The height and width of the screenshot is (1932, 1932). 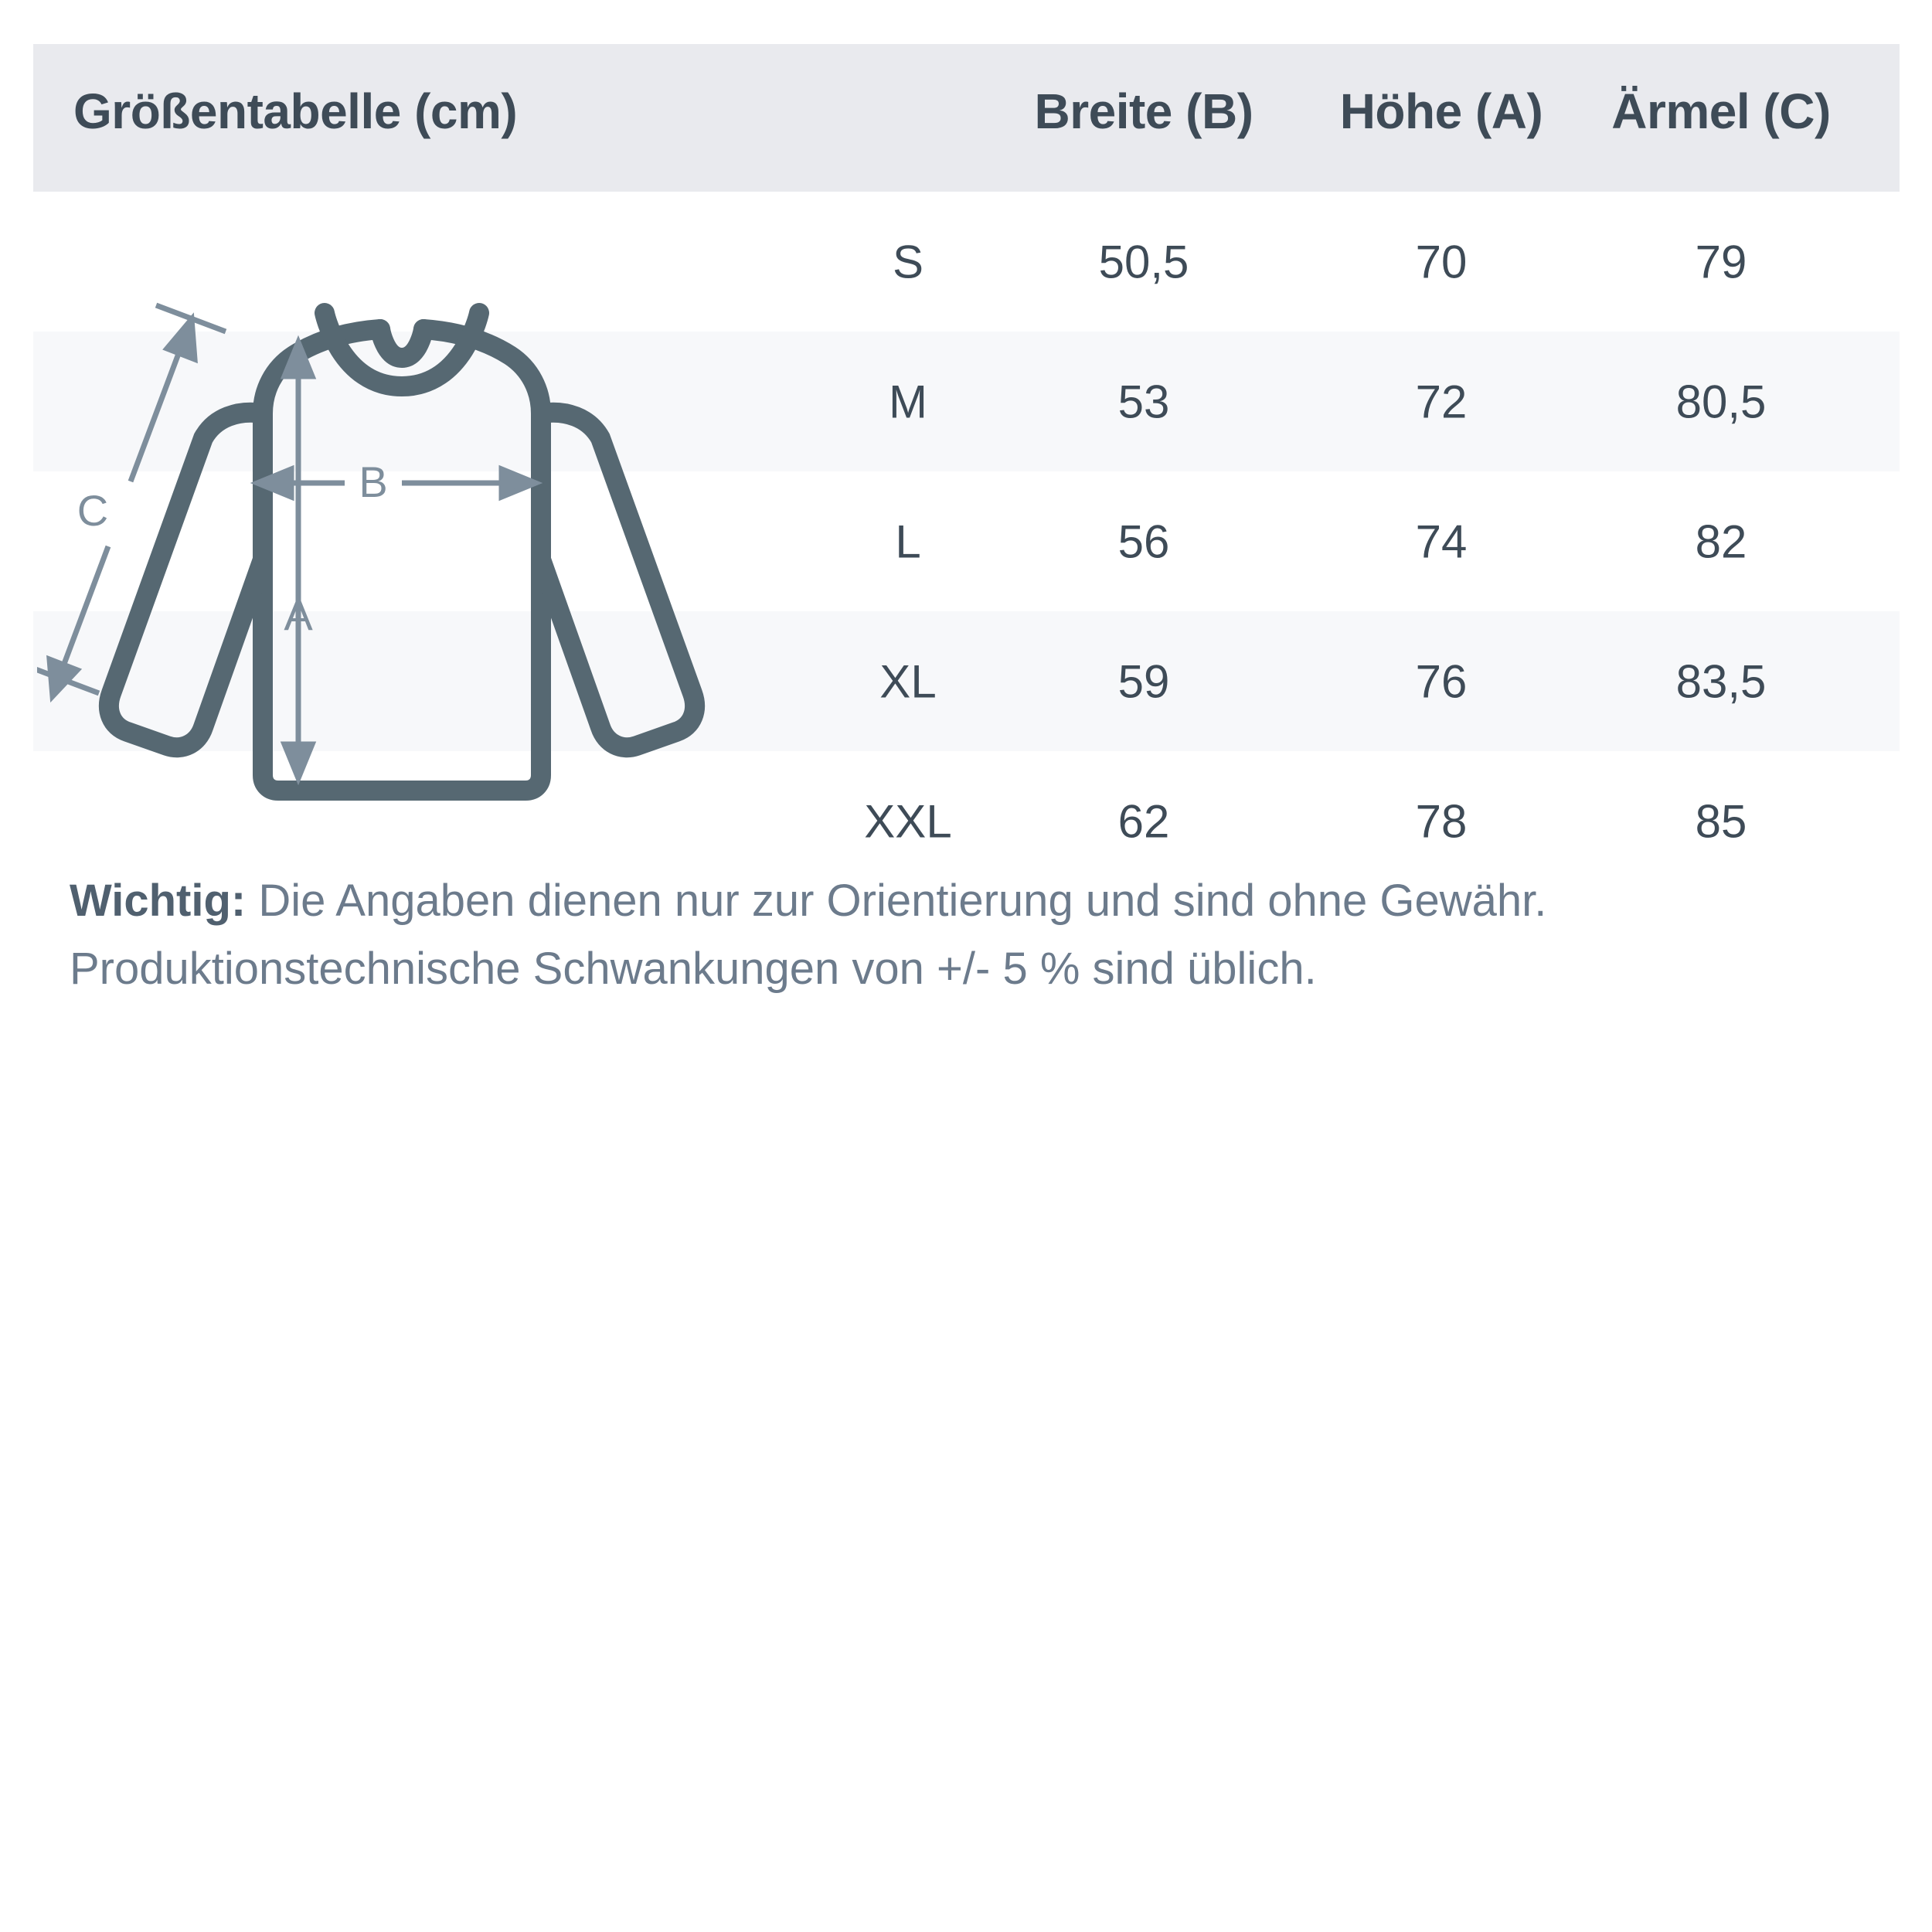 What do you see at coordinates (1721, 261) in the screenshot?
I see `cell-aermel: 79` at bounding box center [1721, 261].